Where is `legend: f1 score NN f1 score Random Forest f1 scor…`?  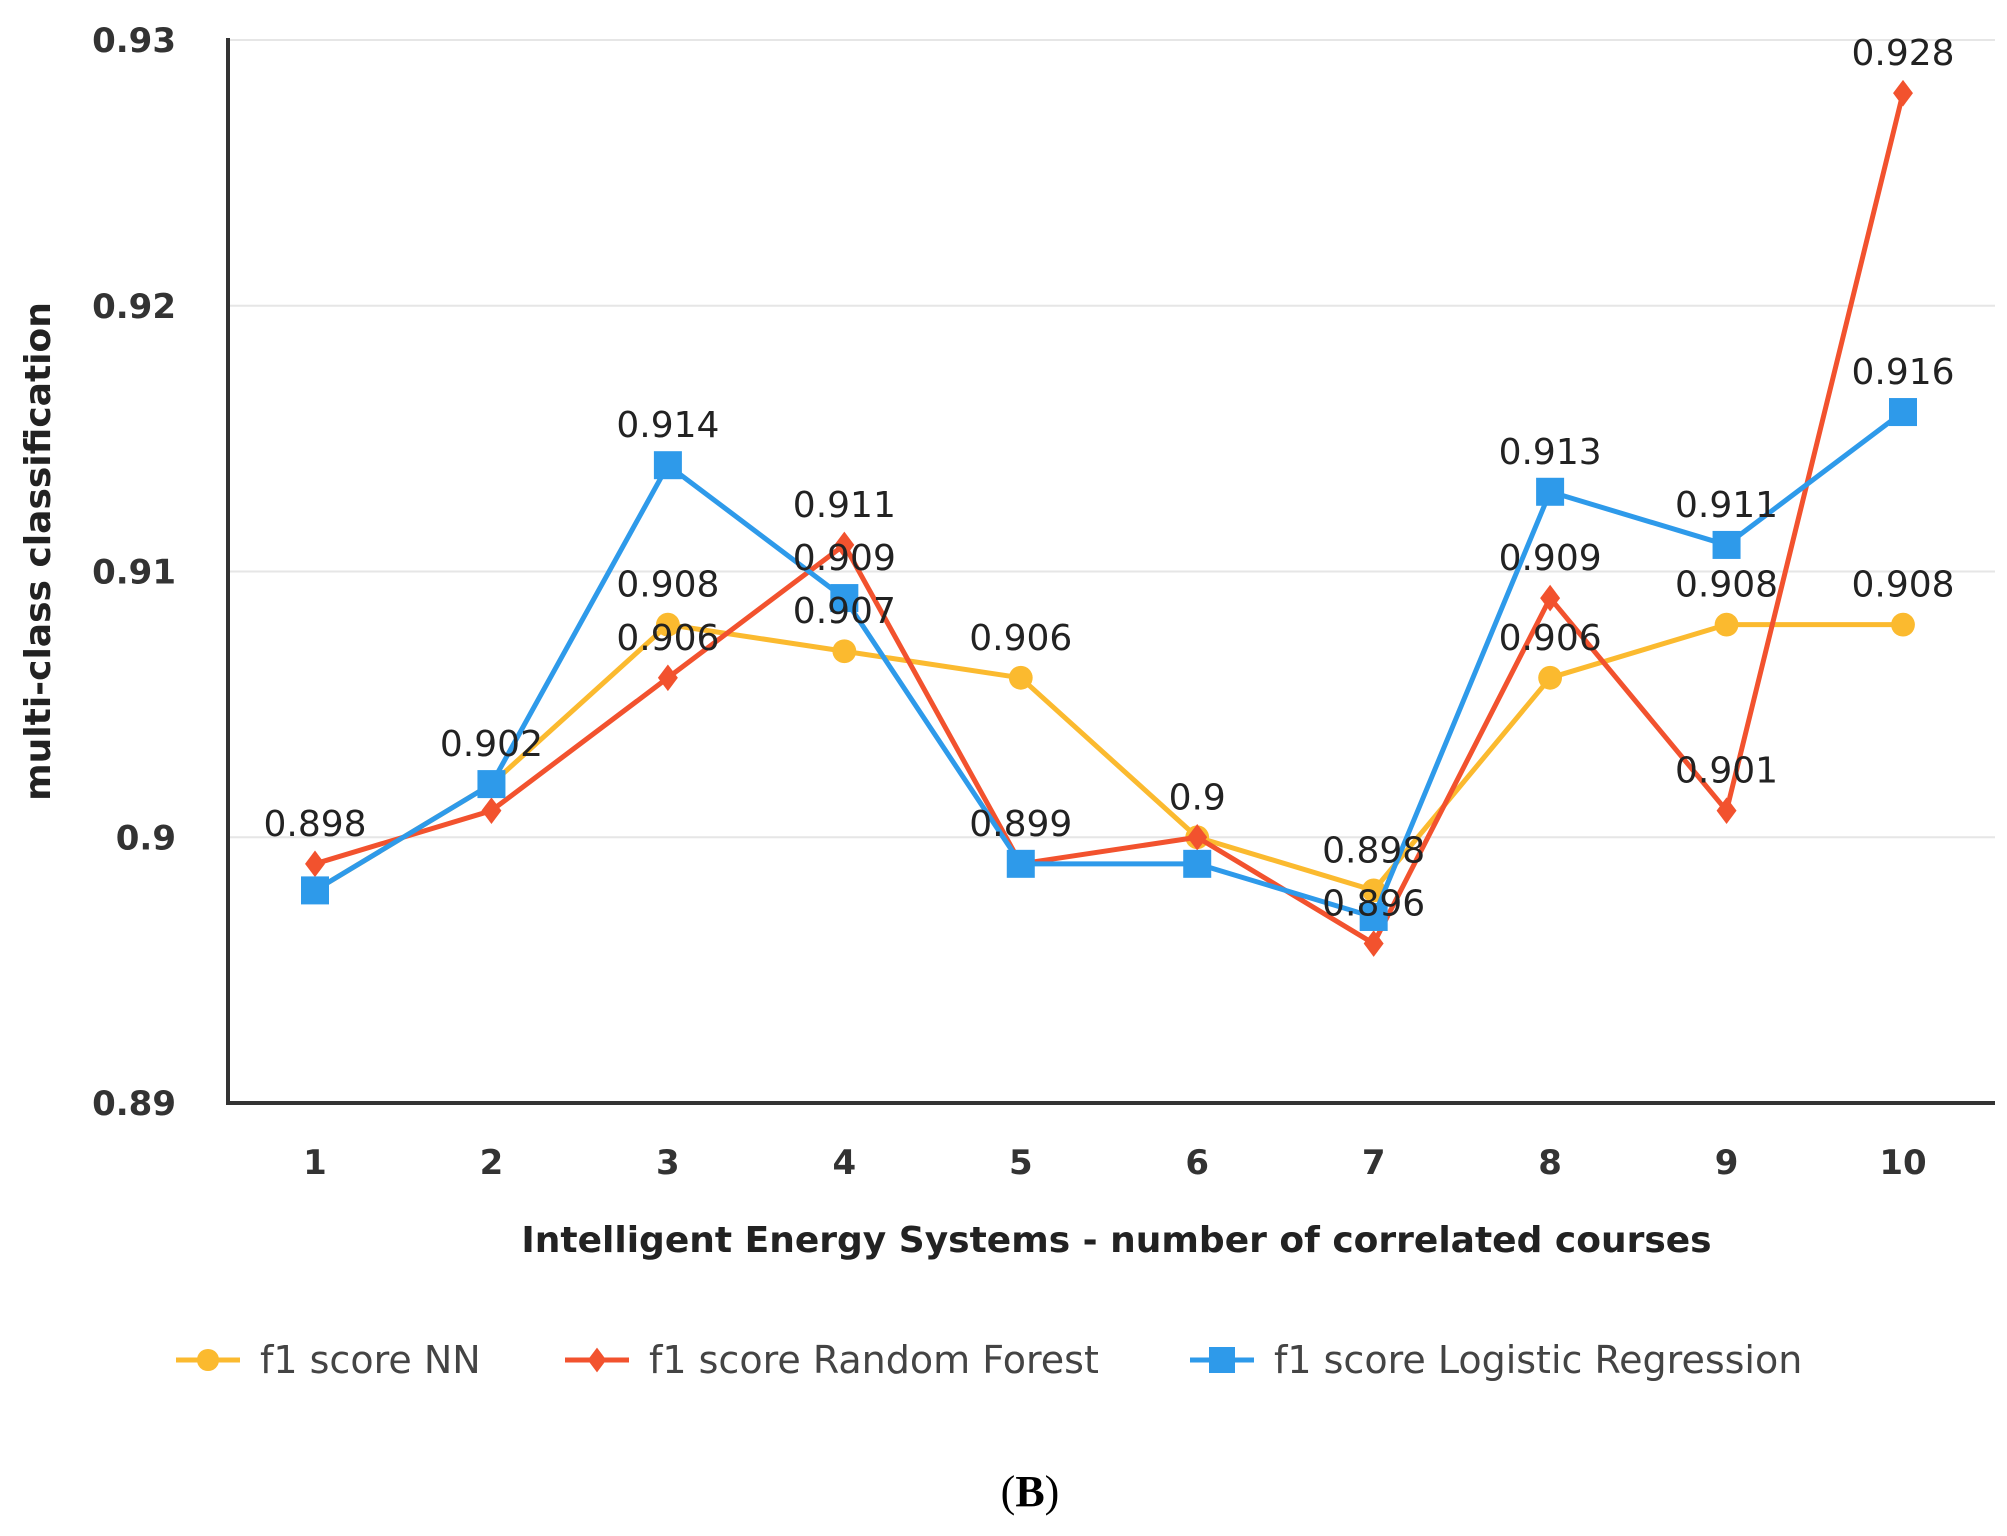 legend: f1 score NN f1 score Random Forest f1 scor… is located at coordinates (989, 1360).